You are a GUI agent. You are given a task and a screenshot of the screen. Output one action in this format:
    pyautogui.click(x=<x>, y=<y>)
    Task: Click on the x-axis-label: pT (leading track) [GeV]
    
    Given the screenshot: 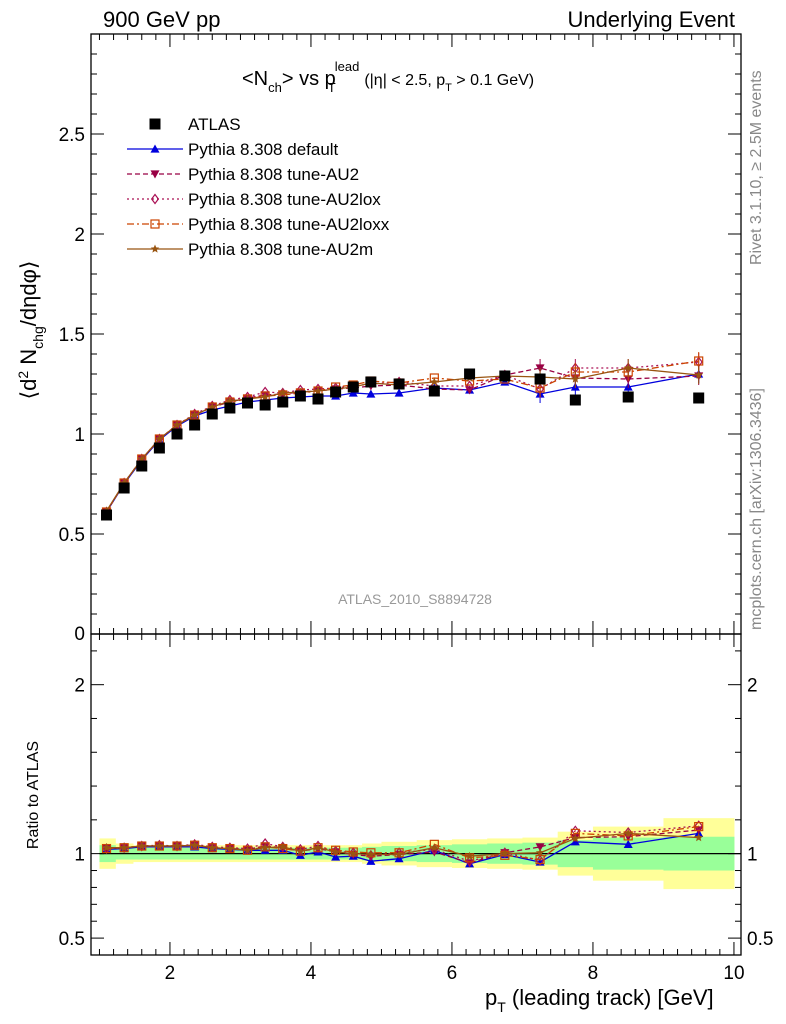 What is the action you would take?
    pyautogui.click(x=599, y=1000)
    